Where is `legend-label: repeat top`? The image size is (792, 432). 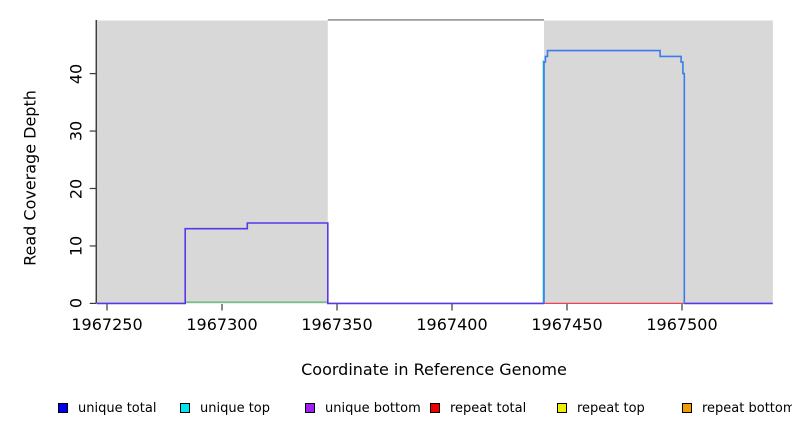
legend-label: repeat top is located at coordinates (611, 408).